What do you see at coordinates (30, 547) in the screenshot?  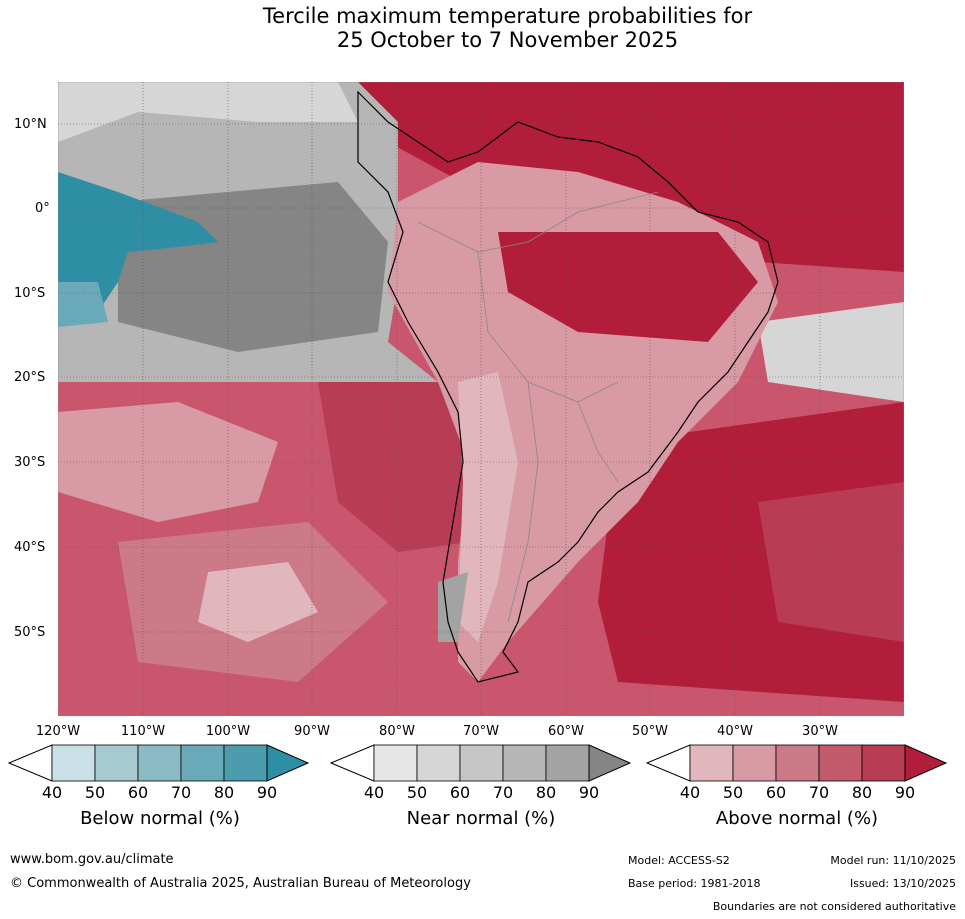 I see `lat-label-40s: 40°S` at bounding box center [30, 547].